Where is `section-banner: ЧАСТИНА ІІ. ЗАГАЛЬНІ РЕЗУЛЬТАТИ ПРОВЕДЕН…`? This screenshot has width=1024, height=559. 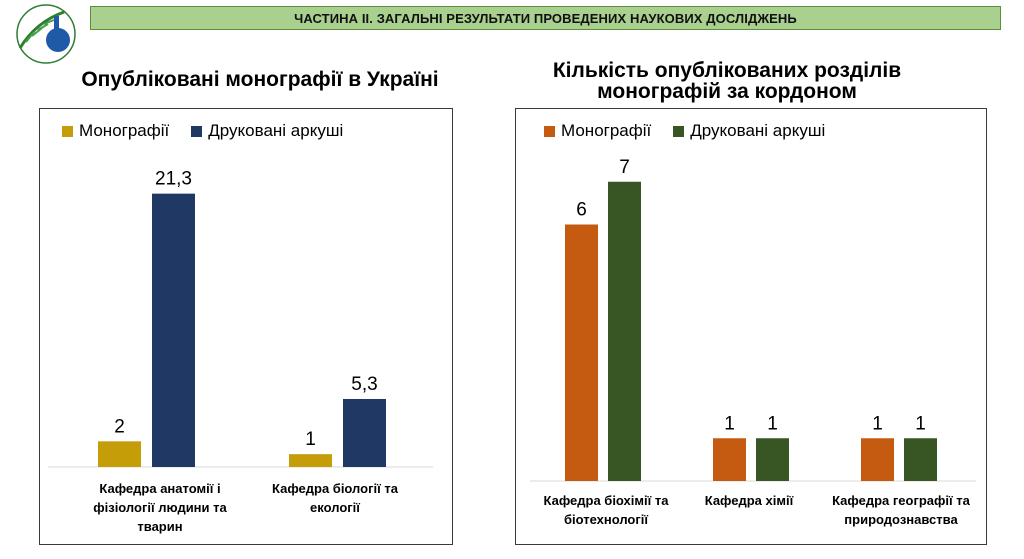 section-banner: ЧАСТИНА ІІ. ЗАГАЛЬНІ РЕЗУЛЬТАТИ ПРОВЕДЕН… is located at coordinates (545, 18).